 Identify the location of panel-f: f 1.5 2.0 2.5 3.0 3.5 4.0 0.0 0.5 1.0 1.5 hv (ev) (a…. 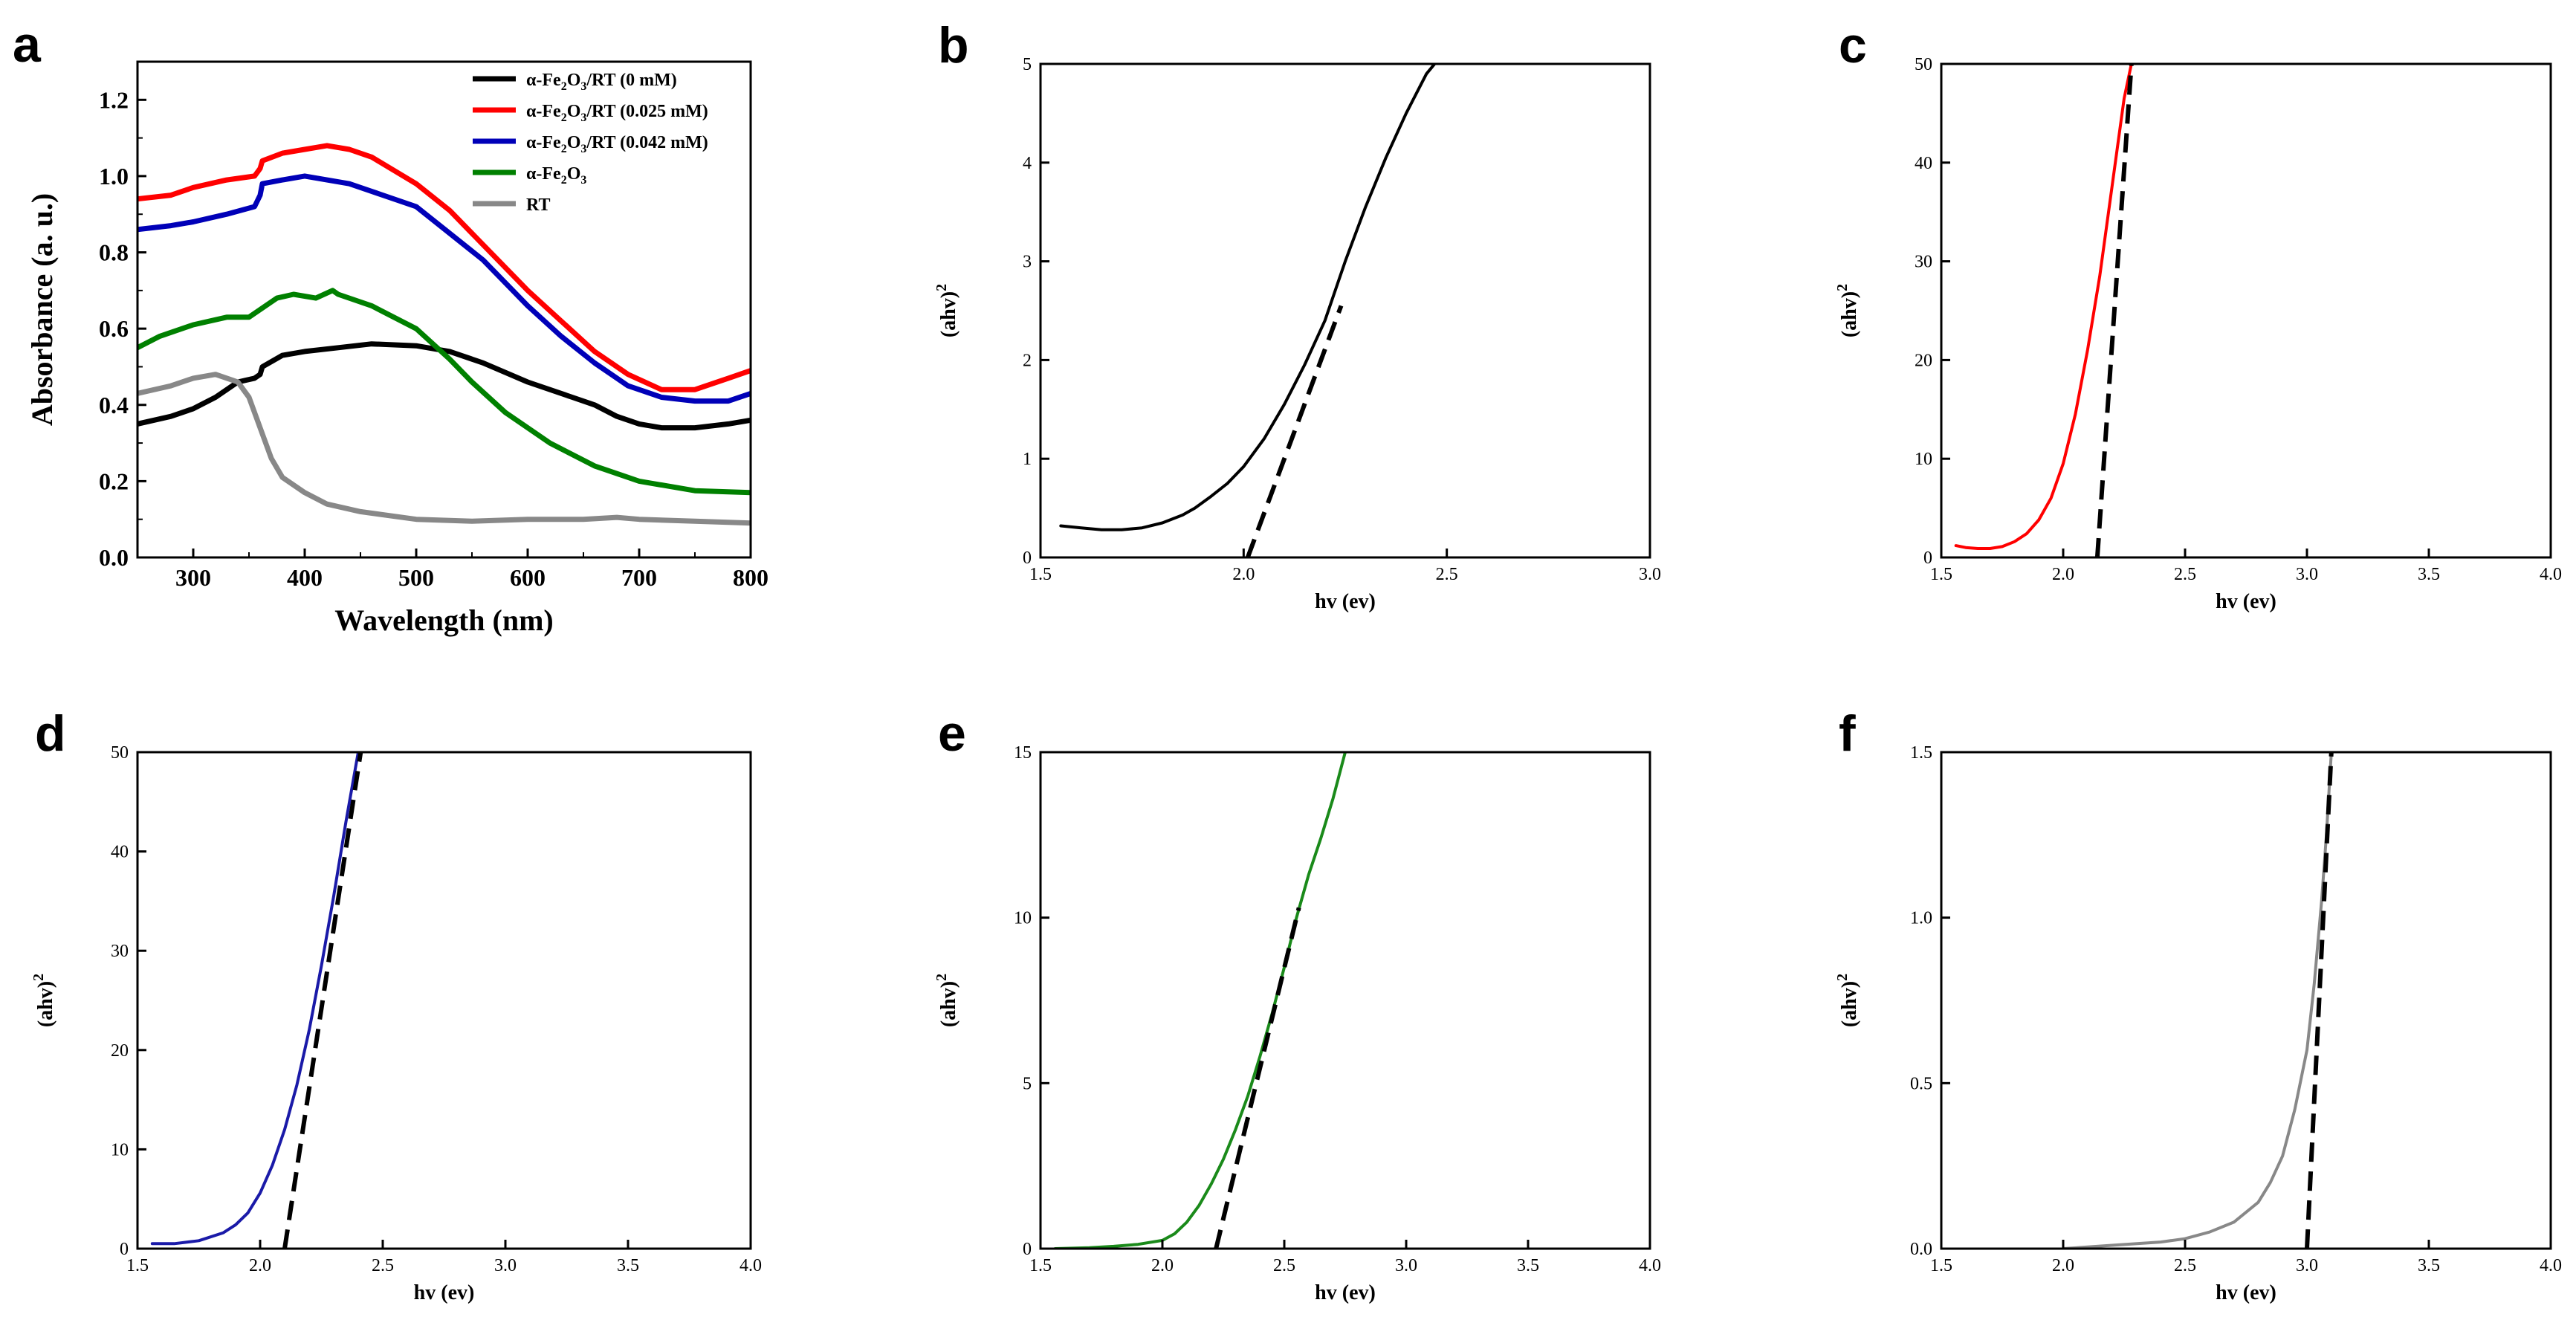
(2198, 1004).